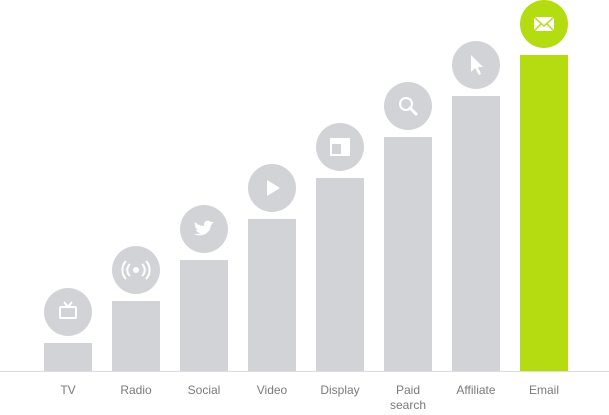 This screenshot has width=609, height=415. What do you see at coordinates (136, 390) in the screenshot?
I see `category-label: Radio` at bounding box center [136, 390].